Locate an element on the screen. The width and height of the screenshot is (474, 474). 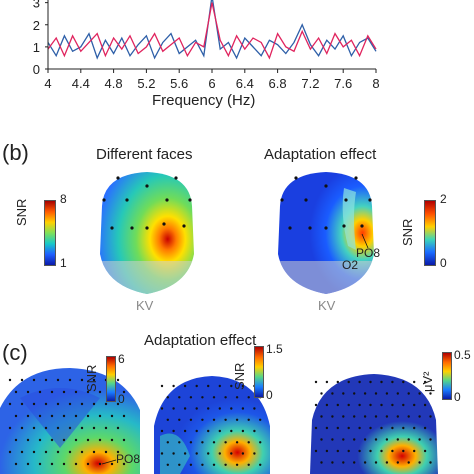
colorbar-right-min: 0 is located at coordinates (443, 263).